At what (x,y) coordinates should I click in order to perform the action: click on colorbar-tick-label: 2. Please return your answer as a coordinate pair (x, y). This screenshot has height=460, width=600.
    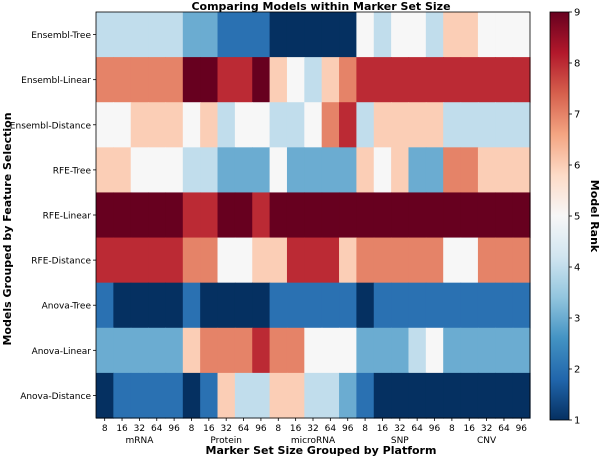
    Looking at the image, I should click on (577, 370).